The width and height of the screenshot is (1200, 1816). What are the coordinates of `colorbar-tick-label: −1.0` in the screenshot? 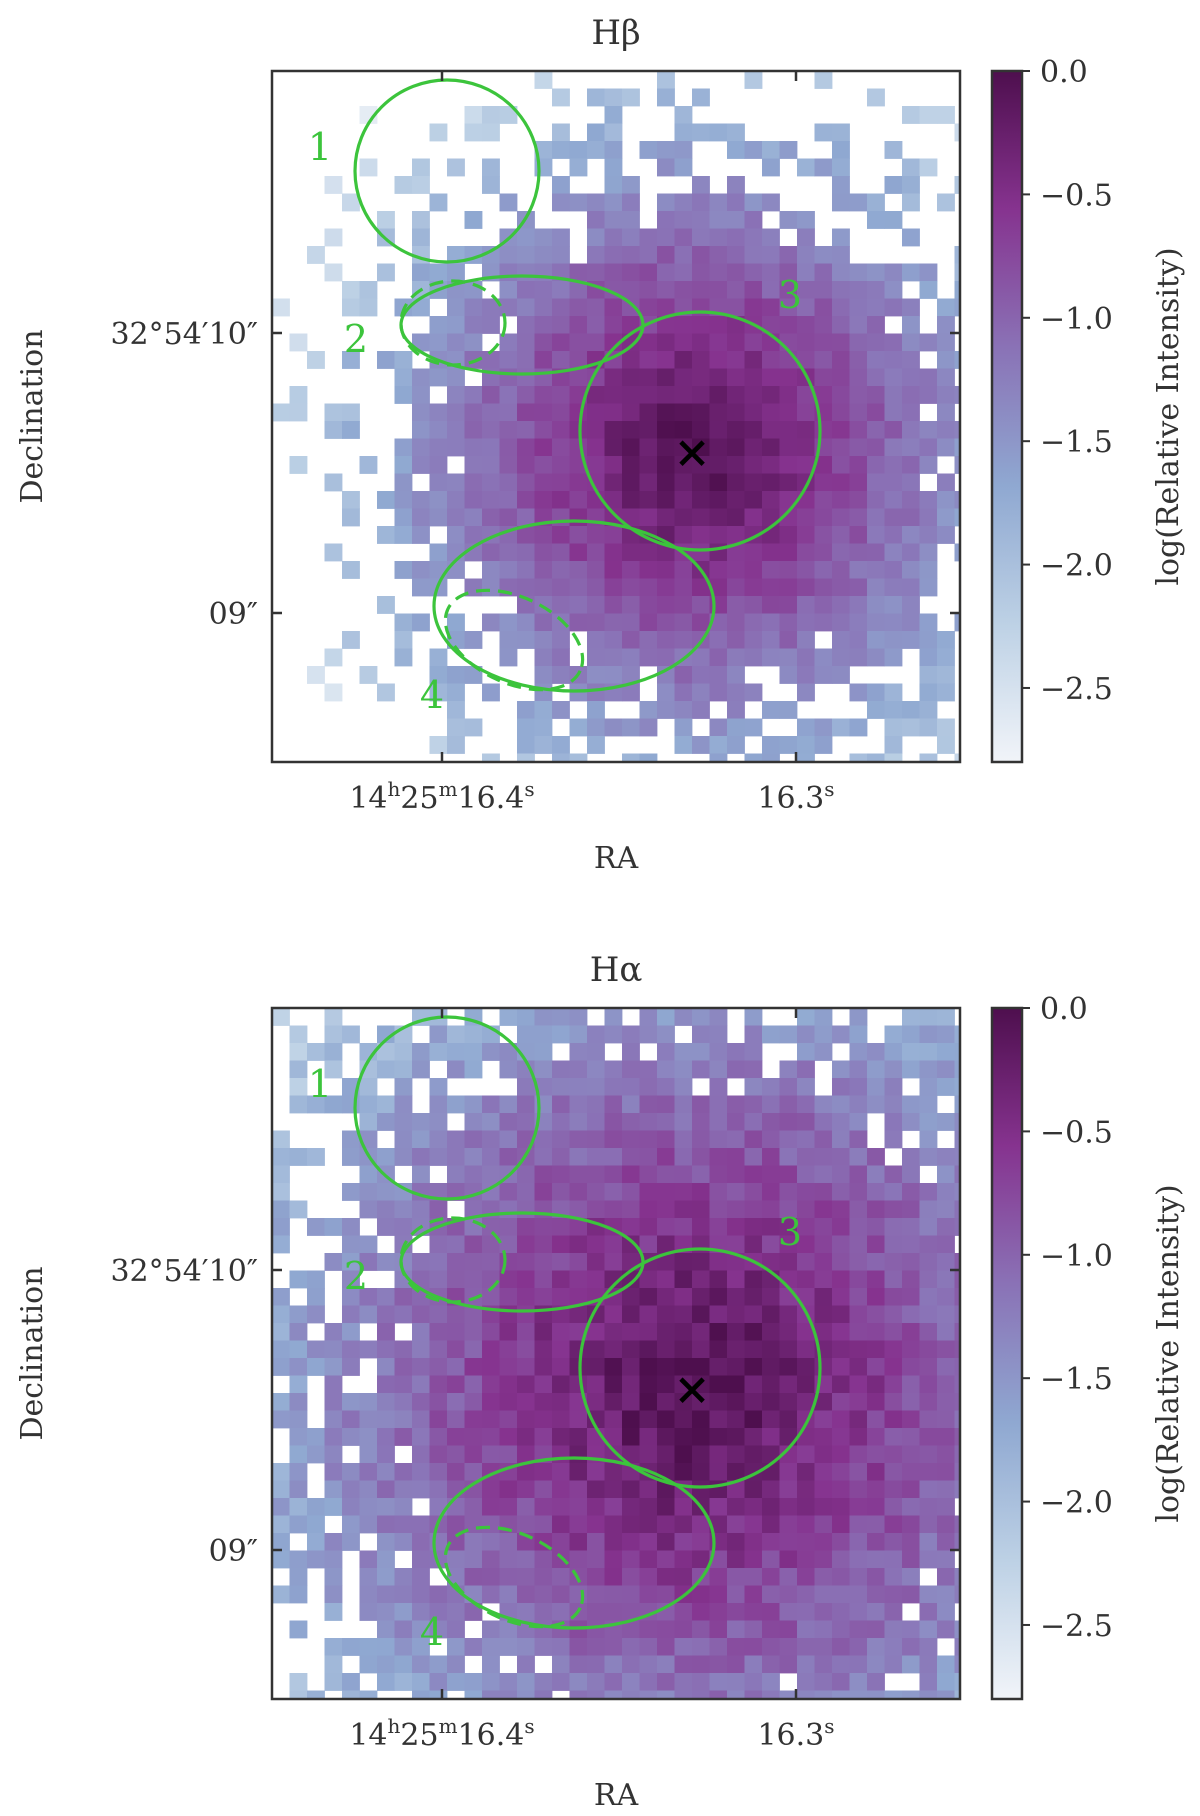 It's located at (1076, 319).